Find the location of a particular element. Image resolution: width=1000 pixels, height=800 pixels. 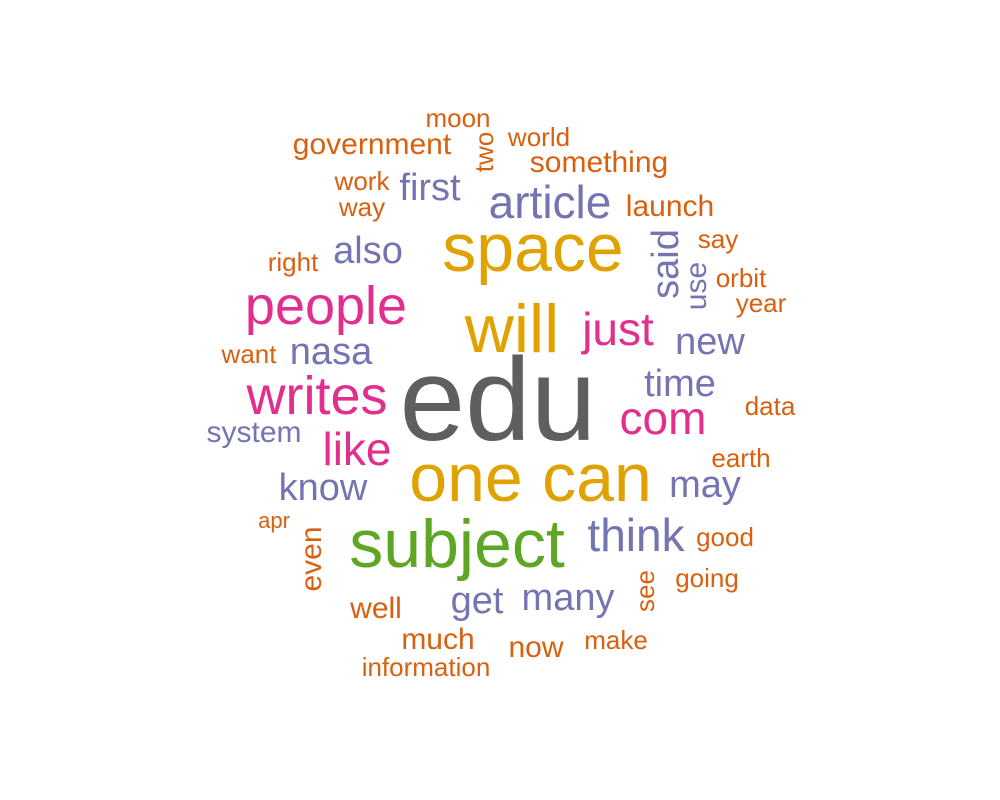

word-like: like is located at coordinates (357, 449).